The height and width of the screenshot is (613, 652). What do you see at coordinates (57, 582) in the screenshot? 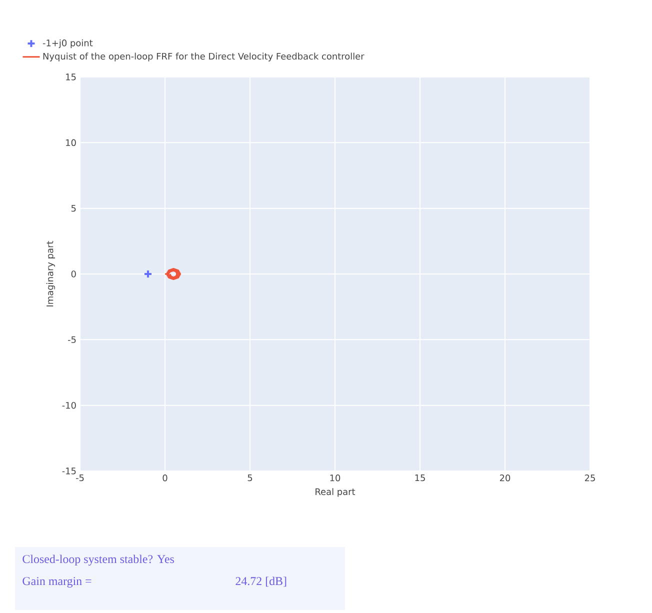
I see `text: Gain margin =` at bounding box center [57, 582].